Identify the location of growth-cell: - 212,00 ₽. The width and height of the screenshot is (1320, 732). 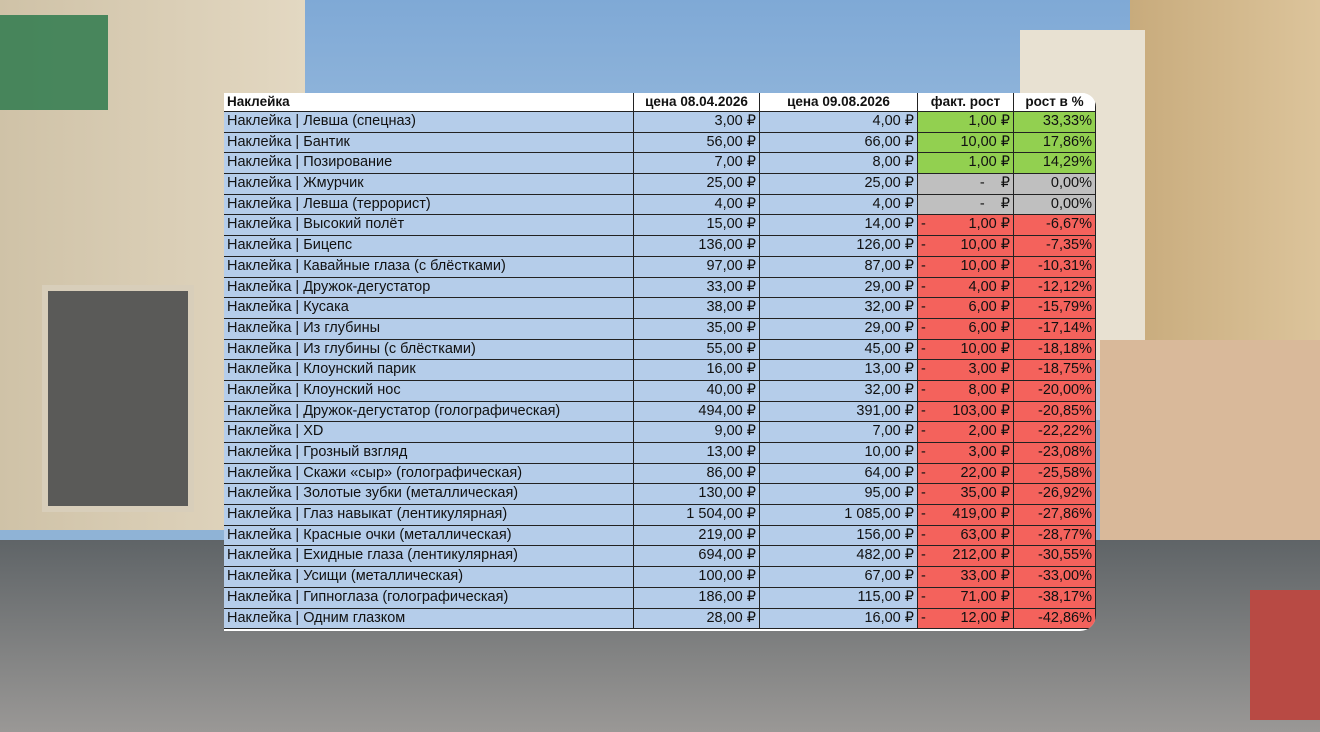
(966, 557).